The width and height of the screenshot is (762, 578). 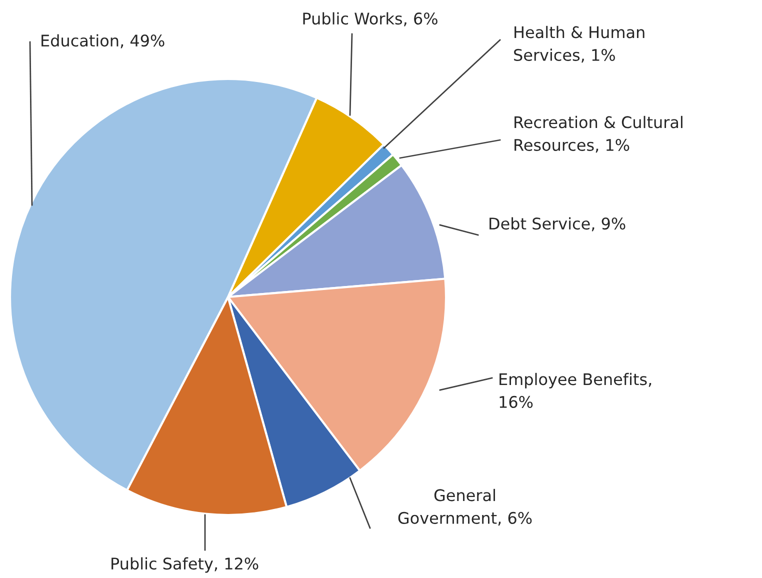 I want to click on slice-label: Education, 49%, so click(x=103, y=41).